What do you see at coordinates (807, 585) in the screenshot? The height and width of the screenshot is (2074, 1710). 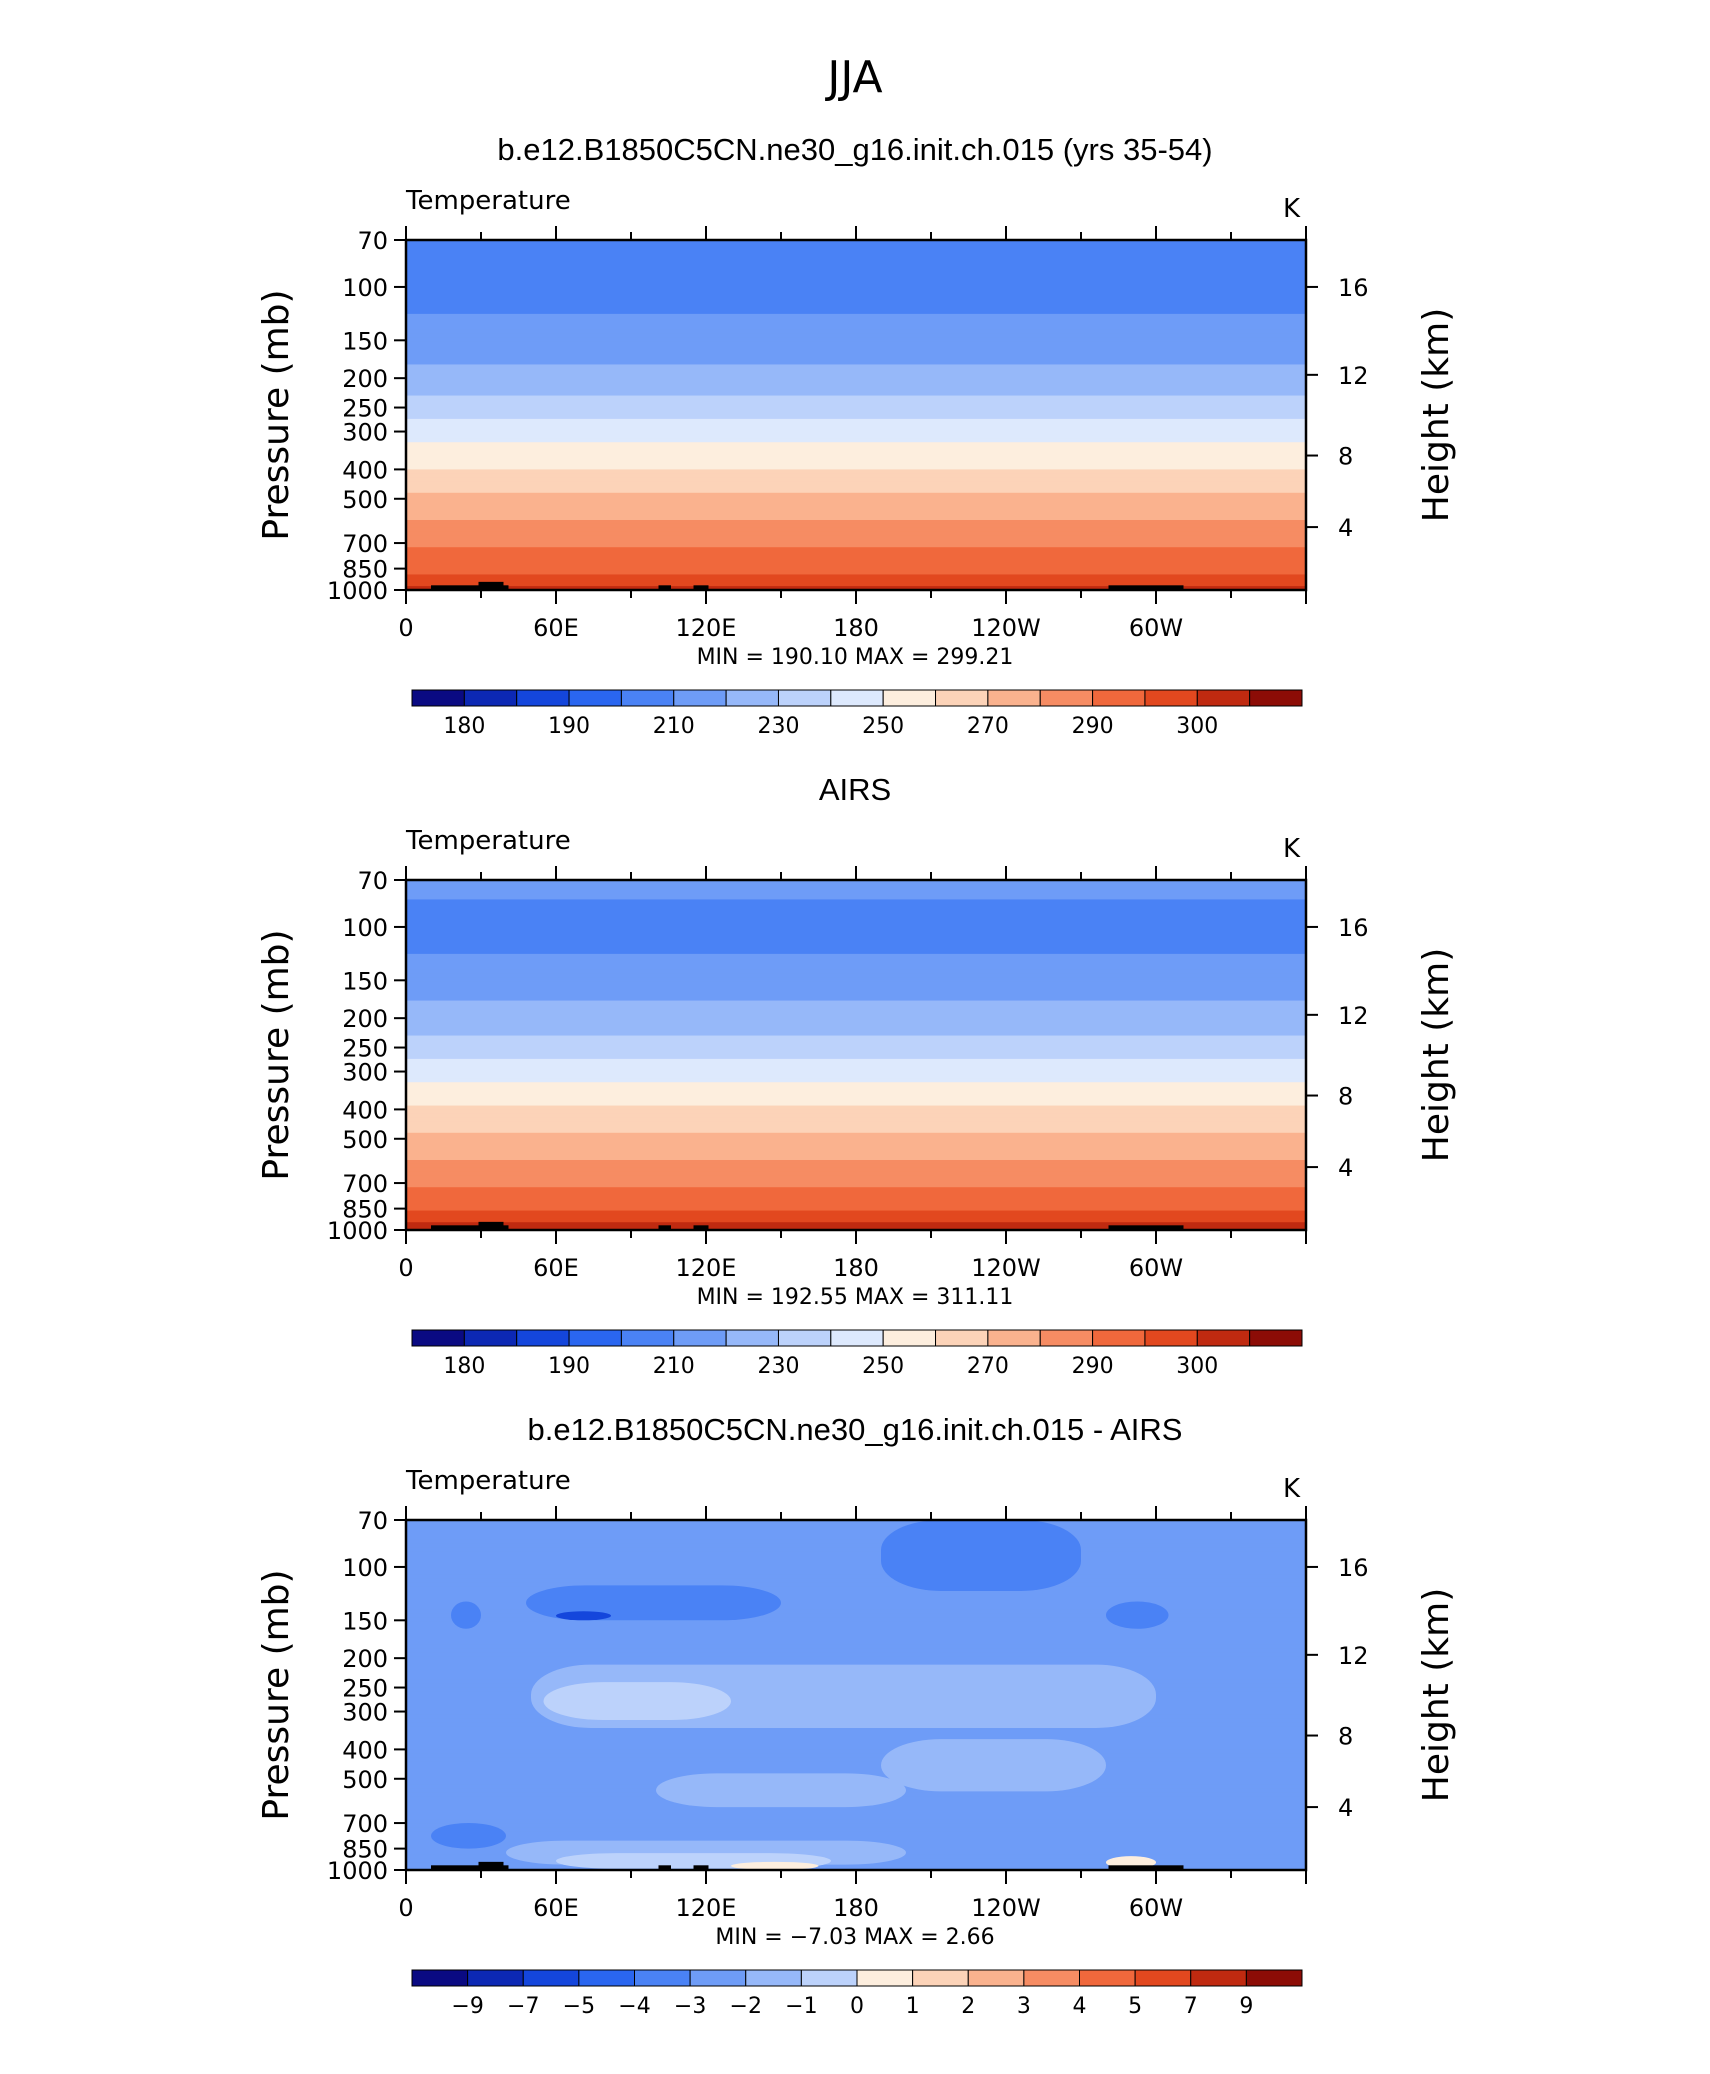 I see `topography` at bounding box center [807, 585].